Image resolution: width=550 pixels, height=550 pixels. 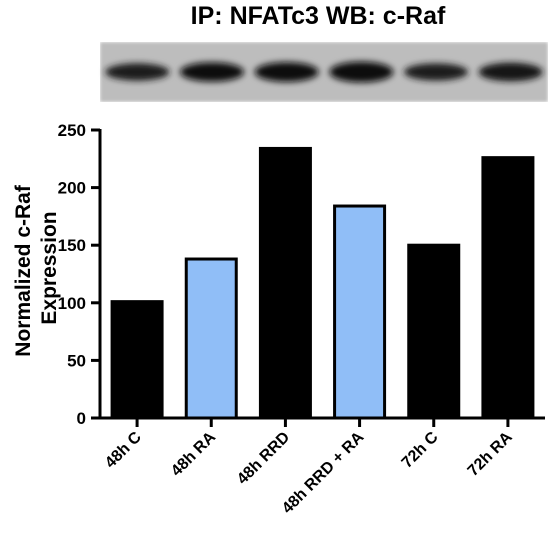 I want to click on western-blot-strip, so click(x=324, y=72).